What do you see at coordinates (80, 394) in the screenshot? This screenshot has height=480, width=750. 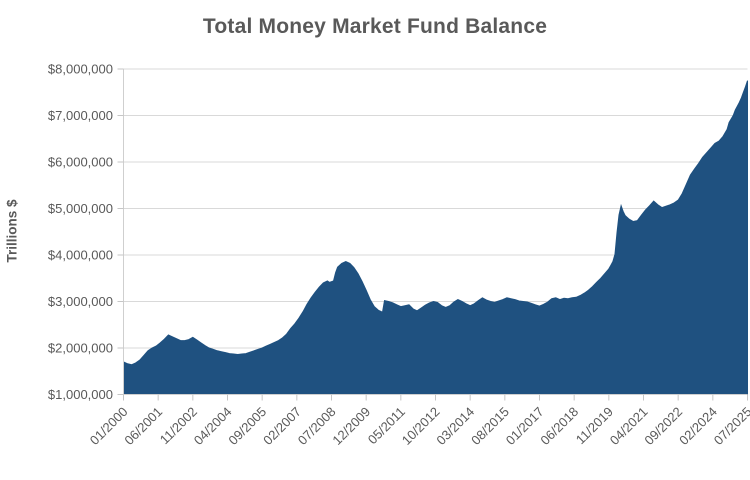 I see `y-tick-label: $1,000,000` at bounding box center [80, 394].